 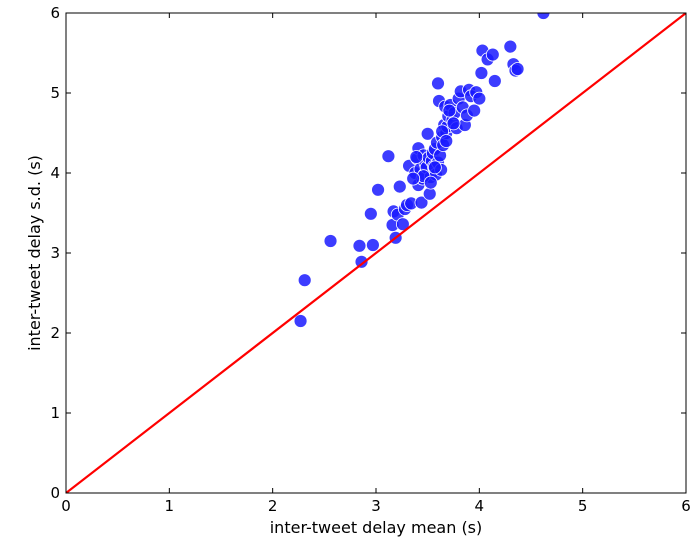 What do you see at coordinates (34, 253) in the screenshot?
I see `y-axis-label: inter-tweet delay s.d. (s)` at bounding box center [34, 253].